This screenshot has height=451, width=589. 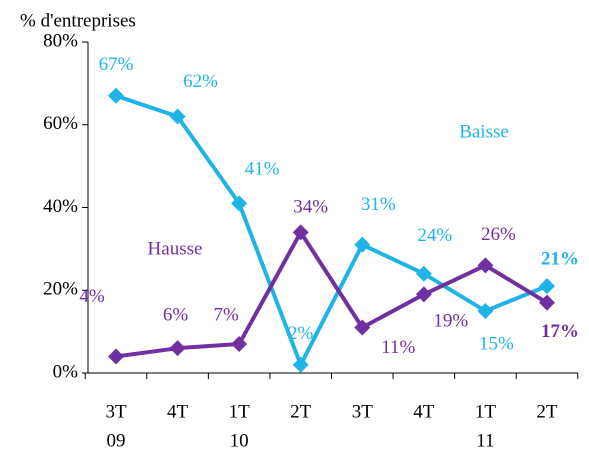 I want to click on y-tick-label: 80%, so click(x=60, y=40).